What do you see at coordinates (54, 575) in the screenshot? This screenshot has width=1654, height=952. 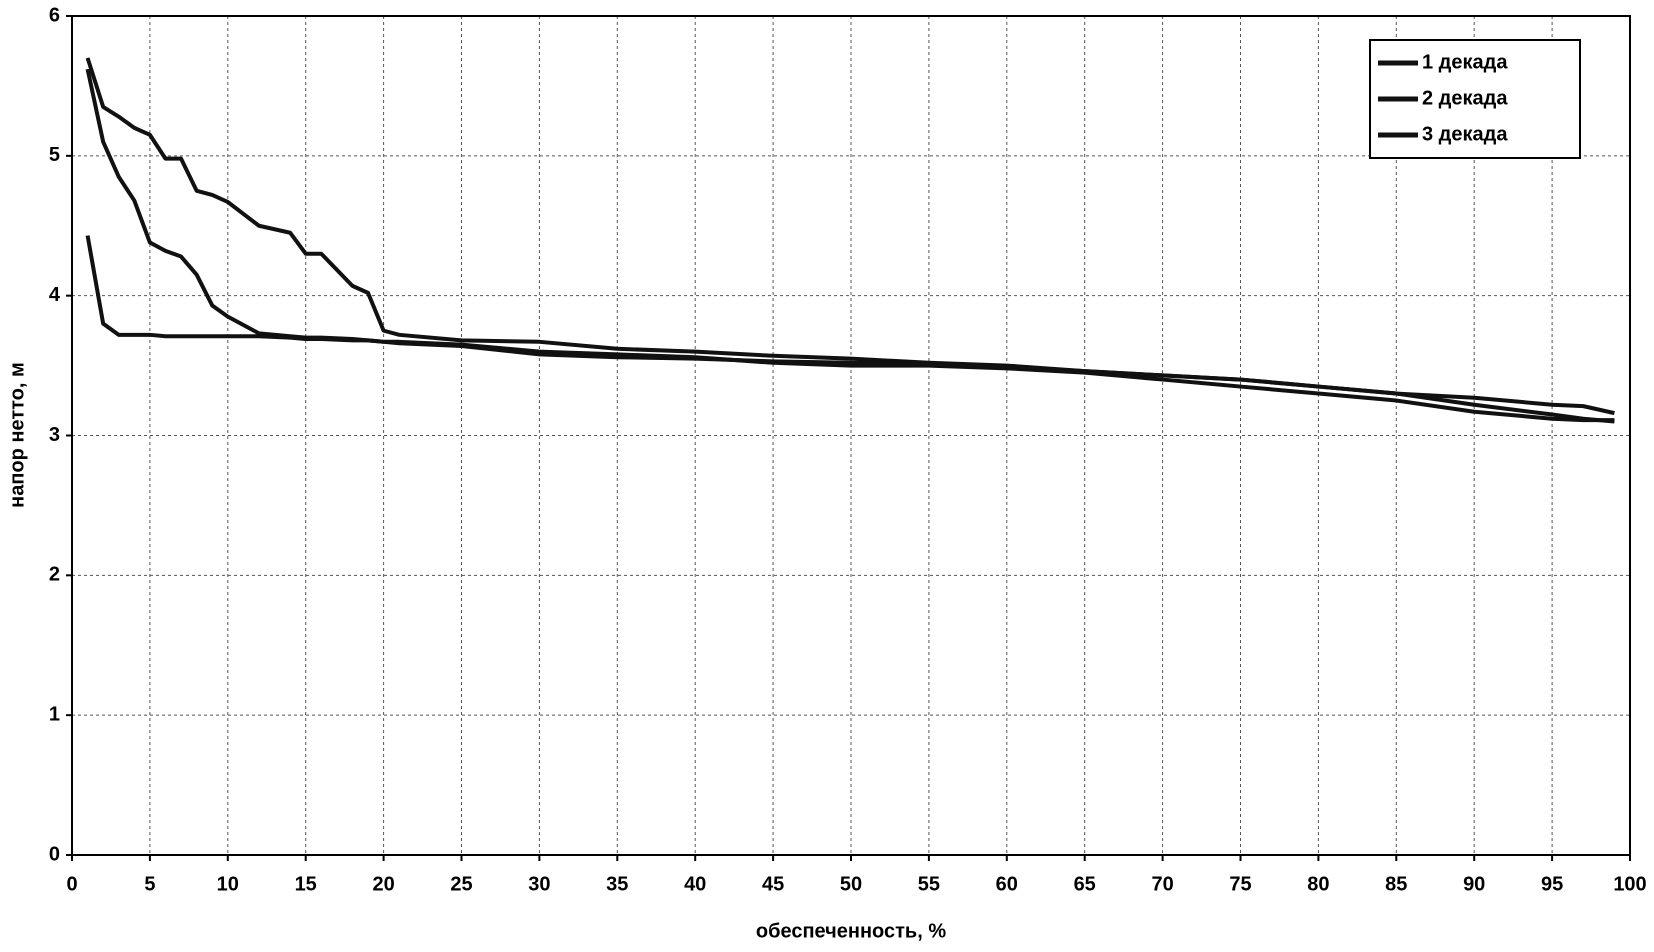 I see `y-tick-label: 2` at bounding box center [54, 575].